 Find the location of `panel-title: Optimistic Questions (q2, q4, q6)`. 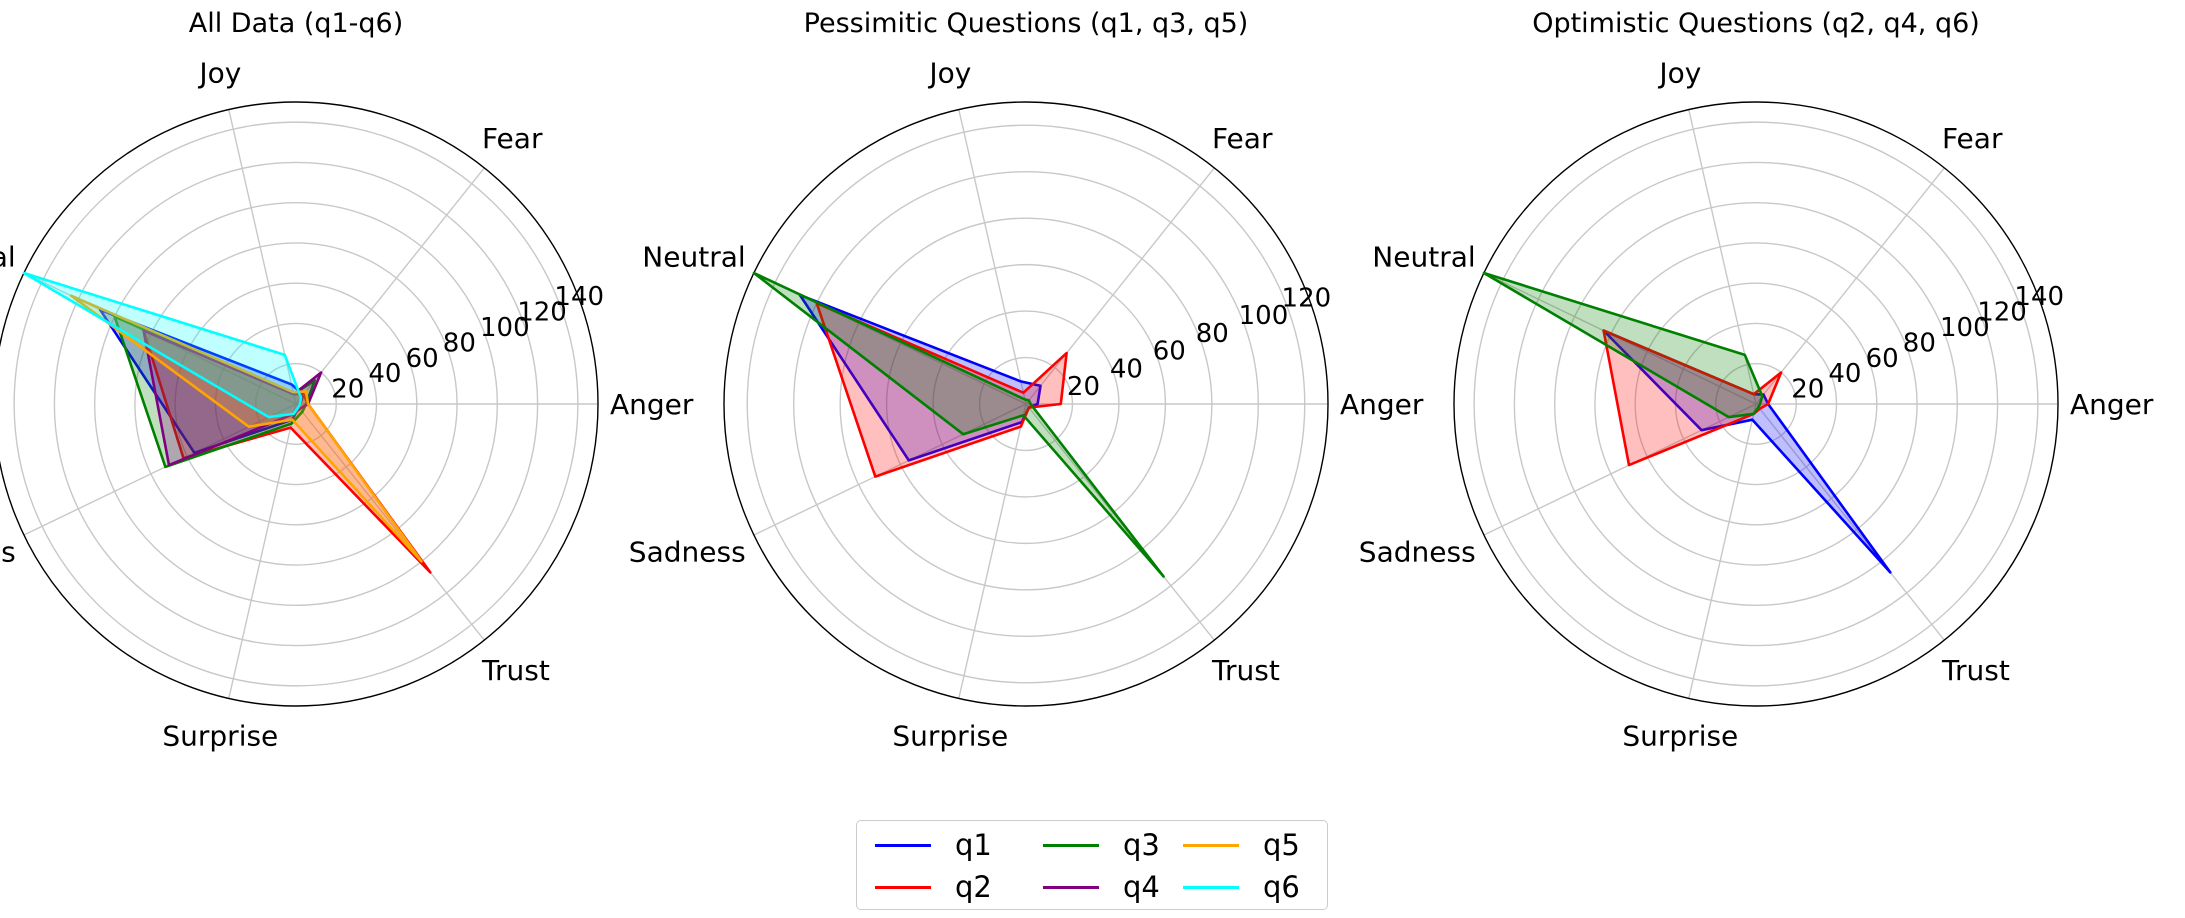

panel-title: Optimistic Questions (q2, q4, q6) is located at coordinates (1756, 23).